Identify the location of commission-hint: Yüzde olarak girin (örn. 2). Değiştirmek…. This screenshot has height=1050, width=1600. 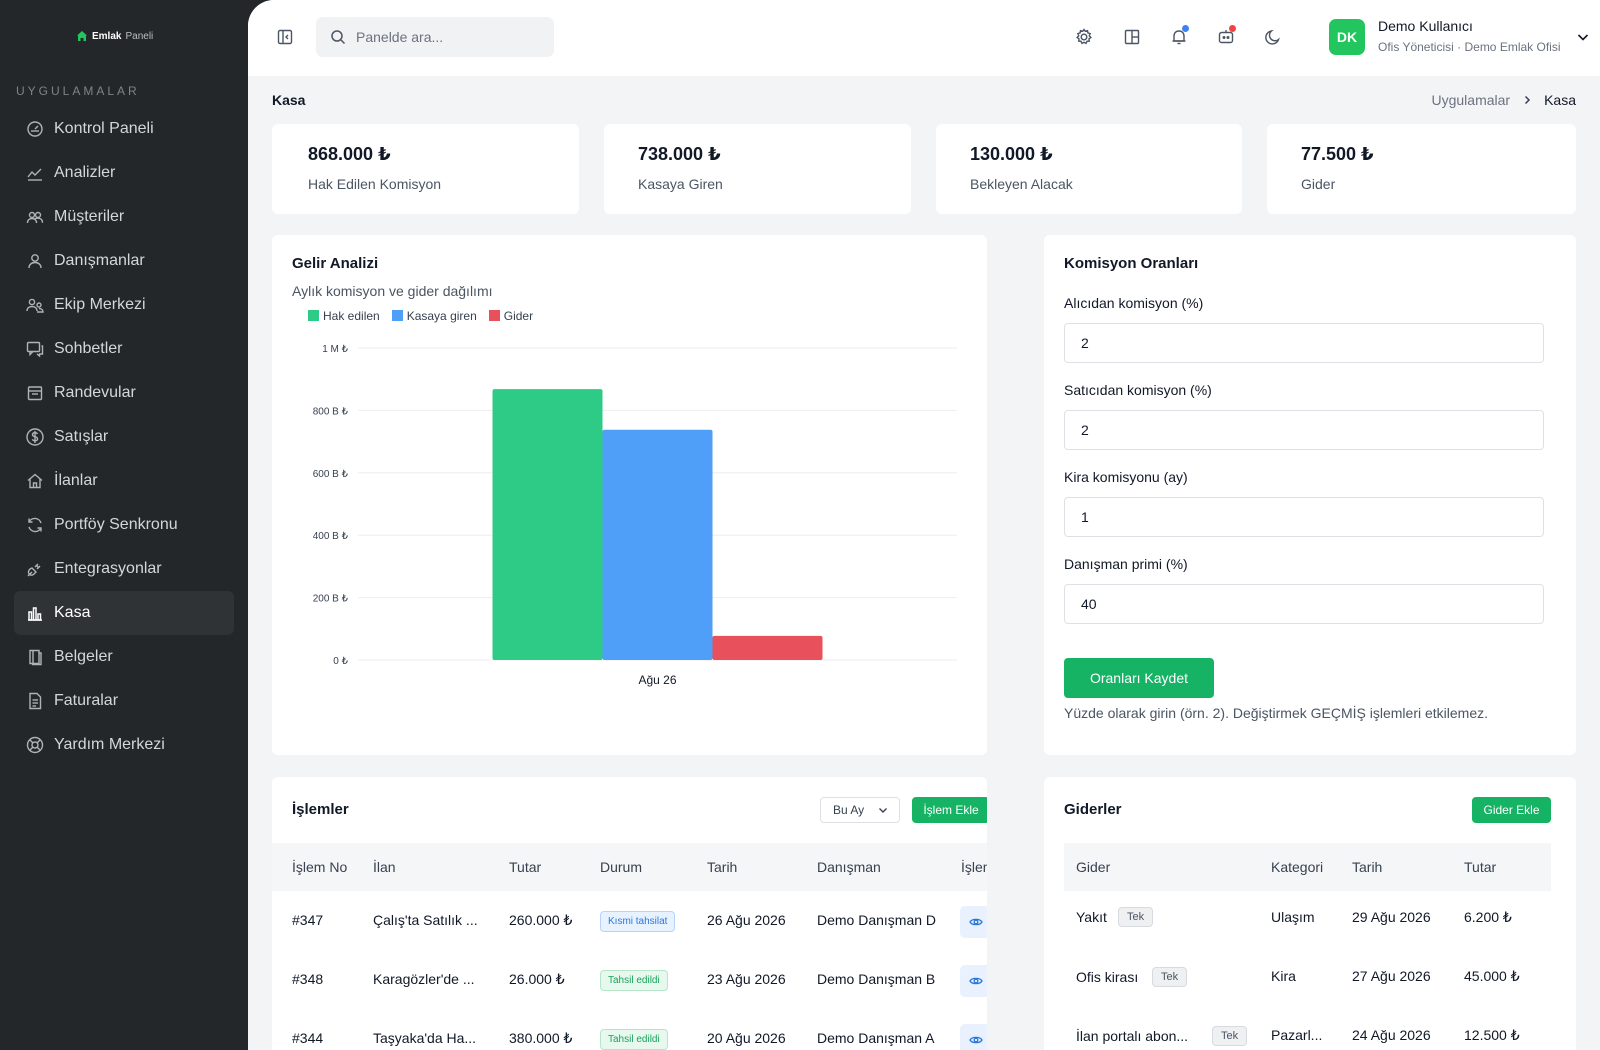
(1276, 713).